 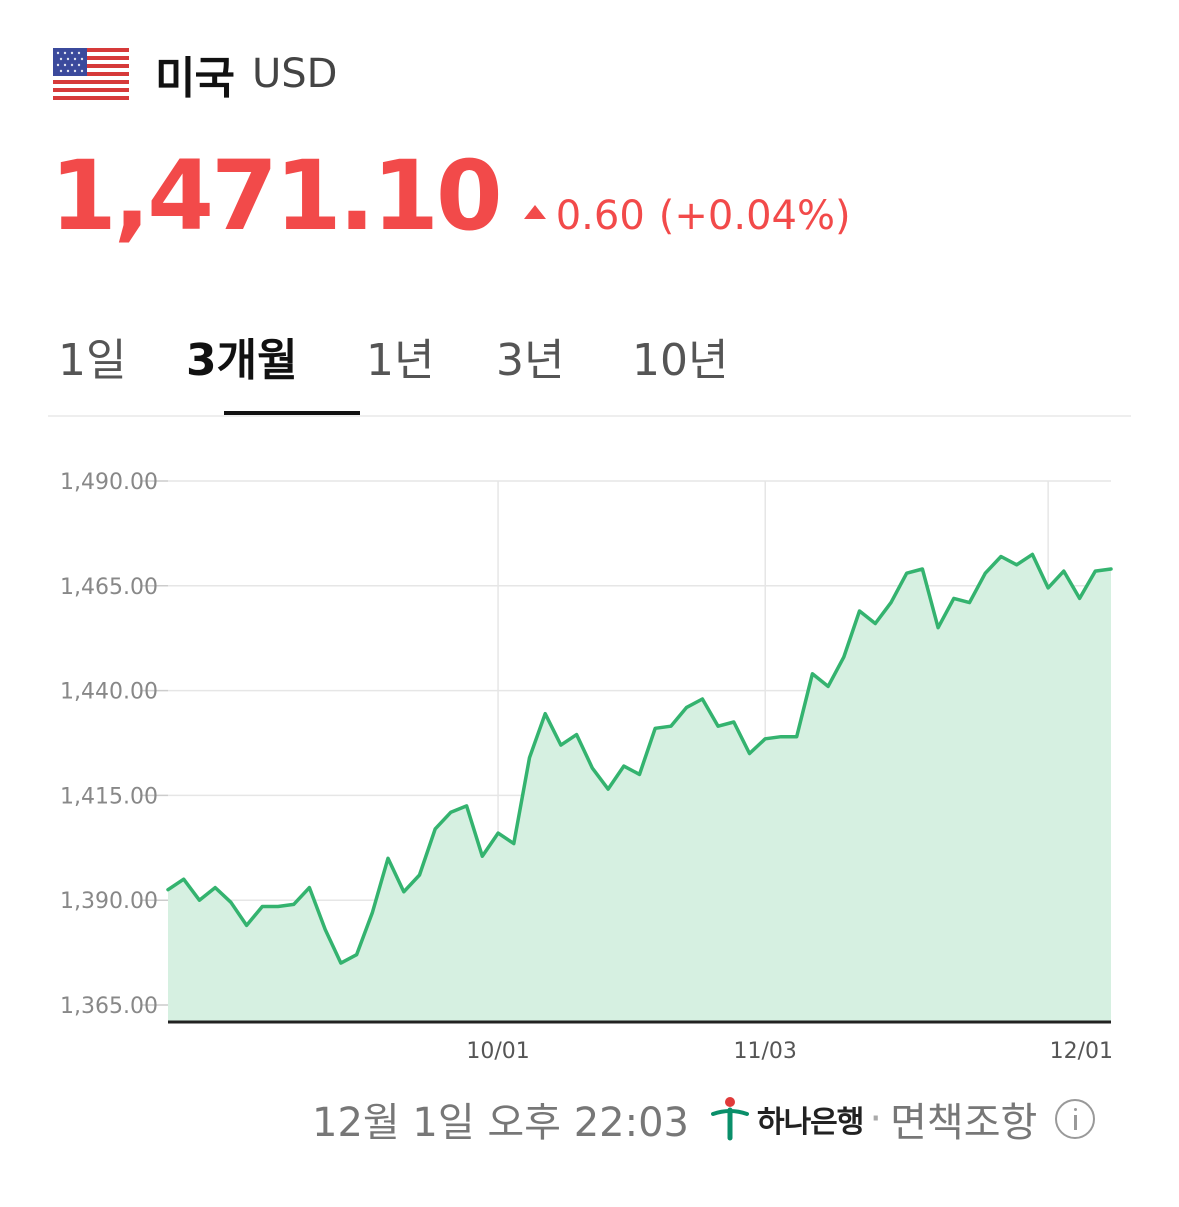 What do you see at coordinates (109, 796) in the screenshot?
I see `y-tick-label: 1,415.00` at bounding box center [109, 796].